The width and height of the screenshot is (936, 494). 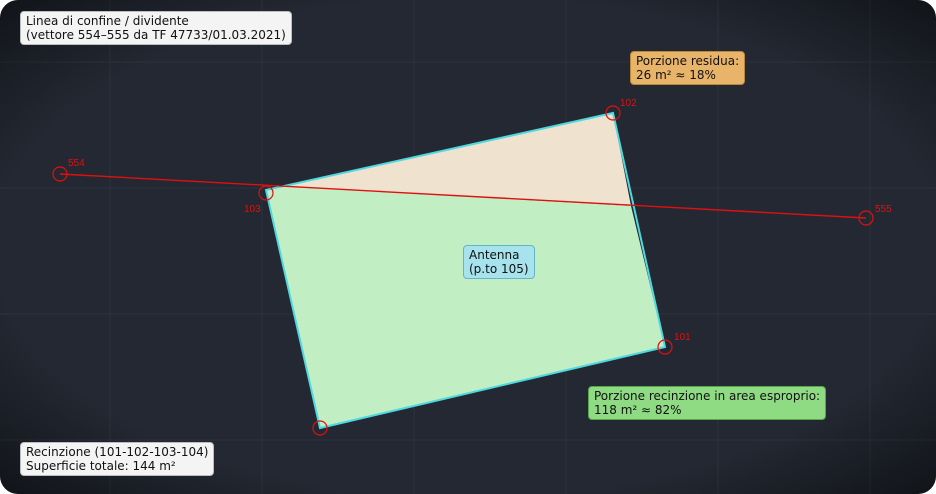 I want to click on antenna-label: Antenna (p.to 105), so click(x=499, y=262).